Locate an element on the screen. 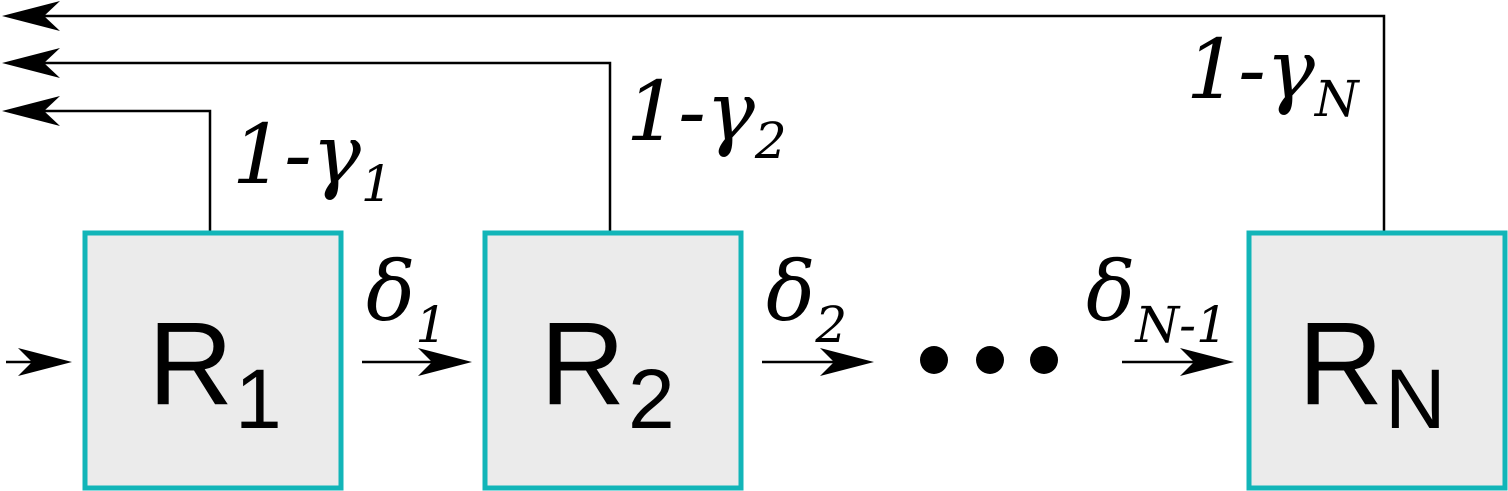  transition-label-2-subscript: 2 is located at coordinates (830, 325).